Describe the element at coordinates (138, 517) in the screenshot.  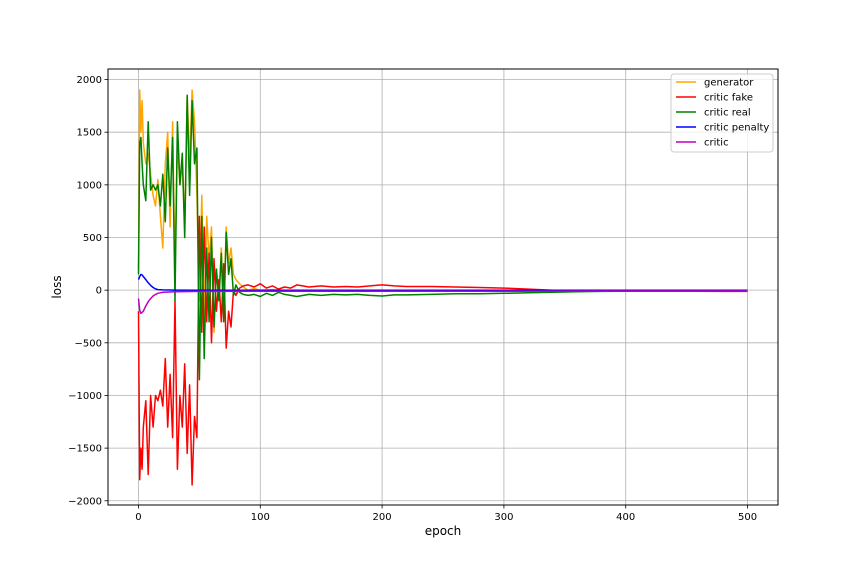
I see `x-tick-label: 0` at that location.